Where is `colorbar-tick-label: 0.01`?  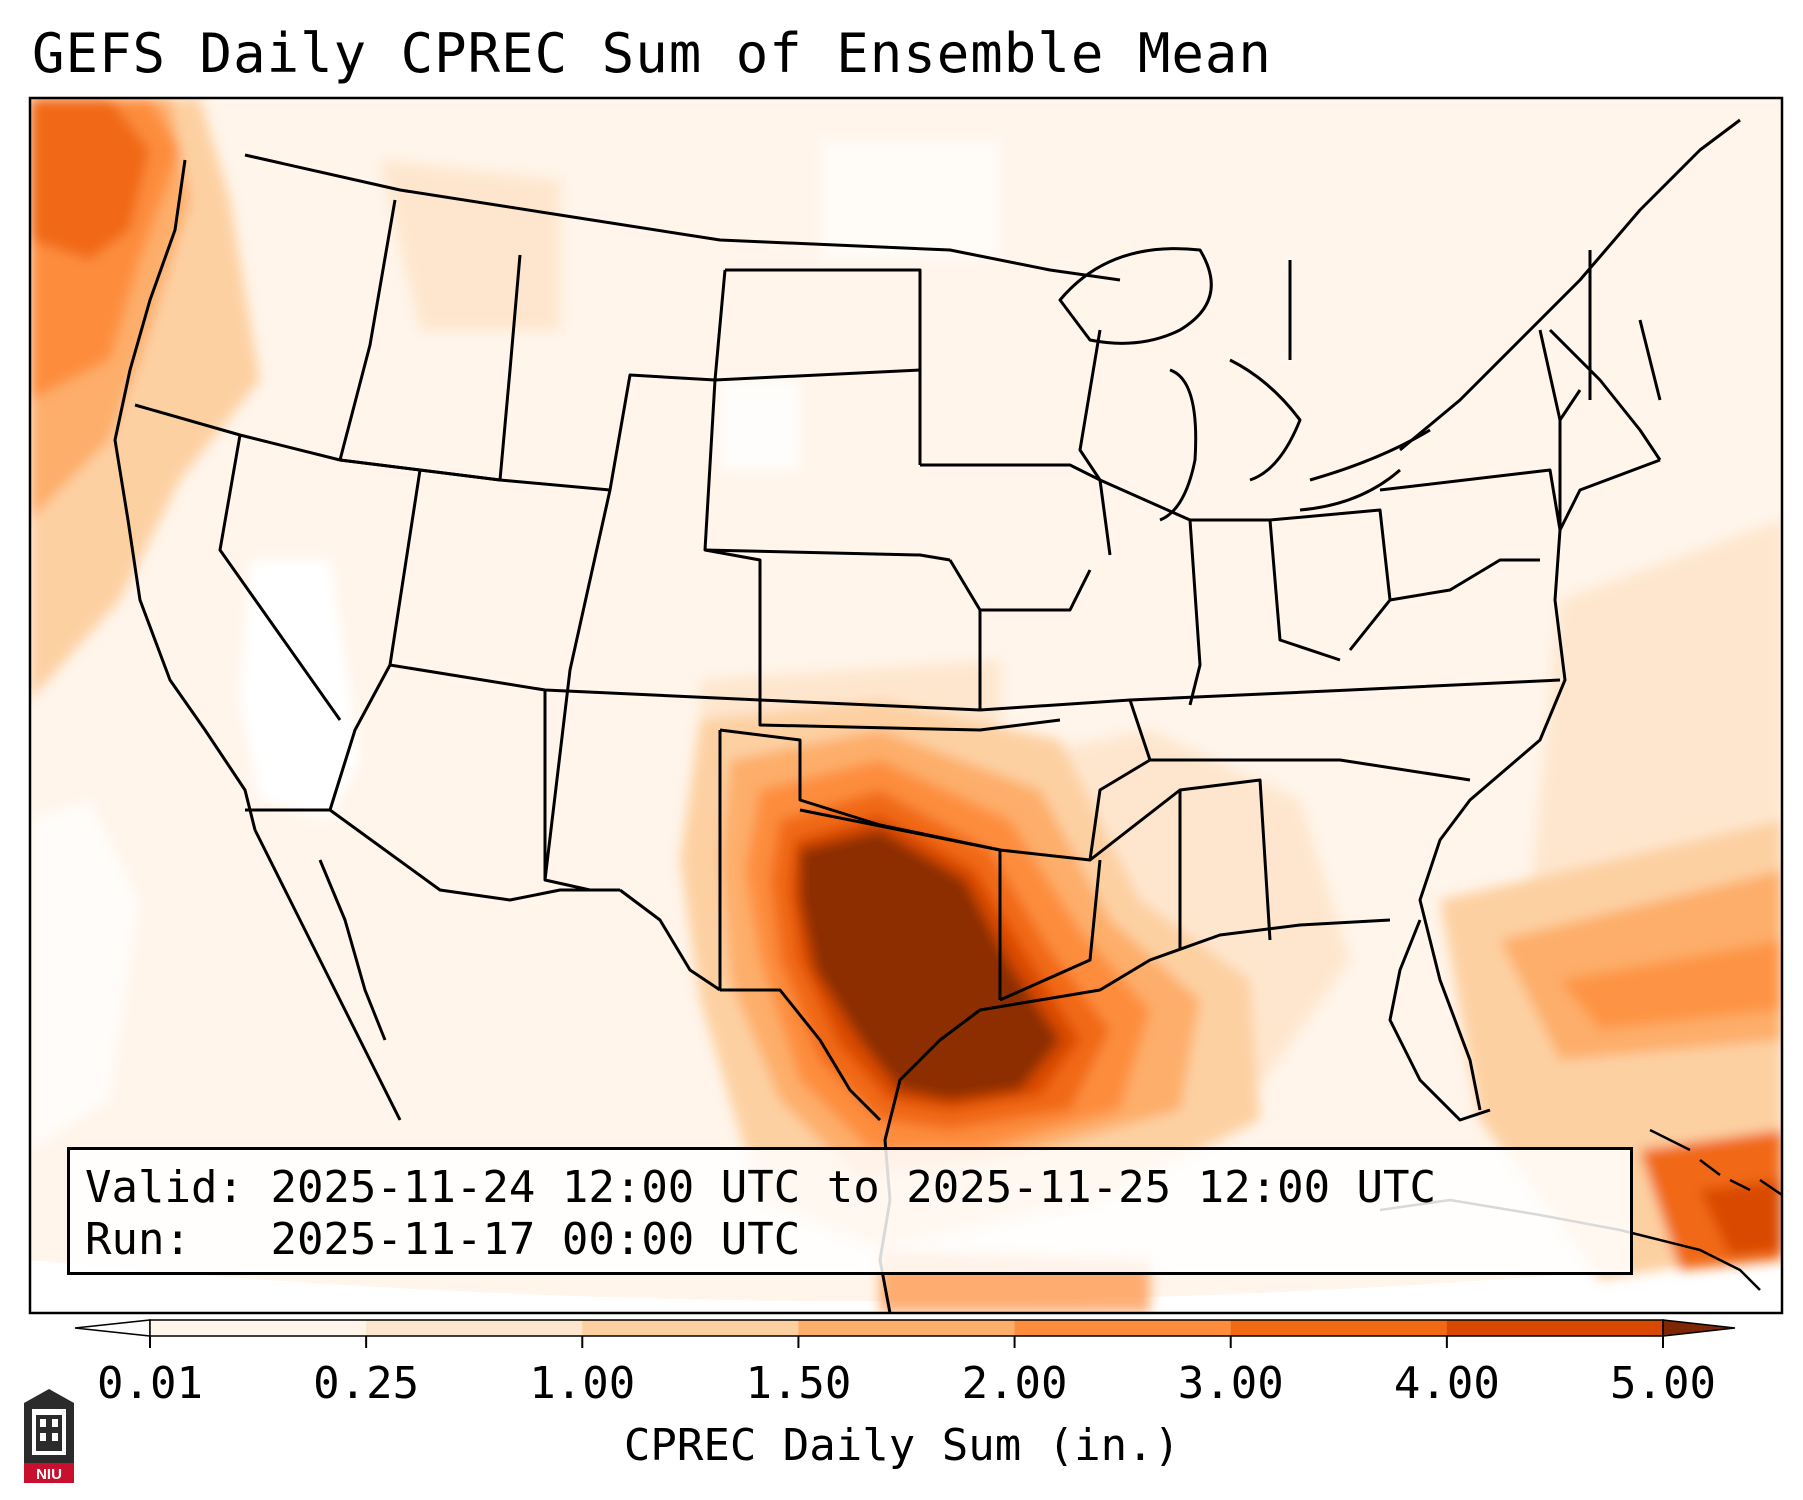 colorbar-tick-label: 0.01 is located at coordinates (150, 1383).